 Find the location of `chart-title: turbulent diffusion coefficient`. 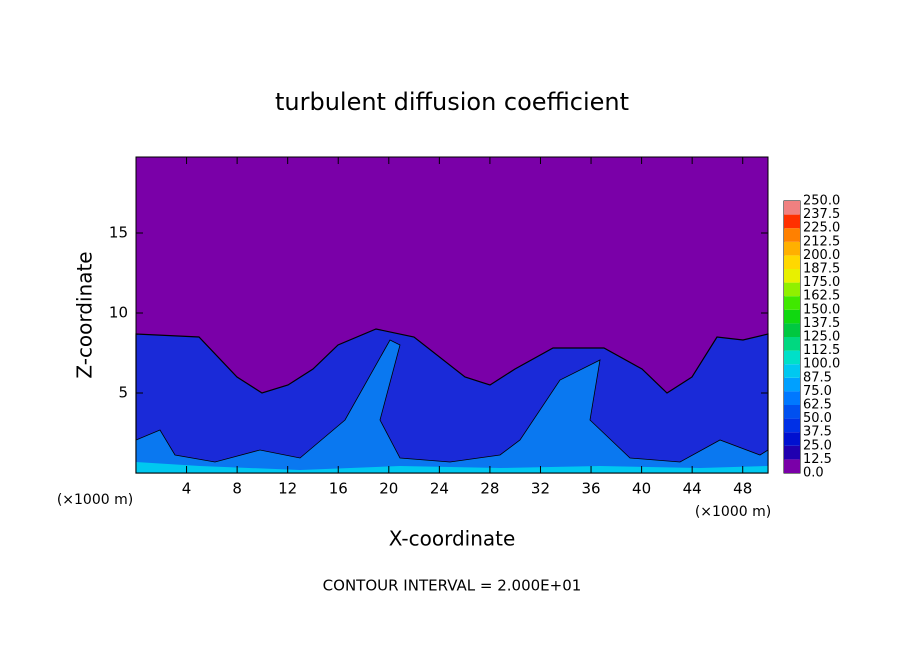

chart-title: turbulent diffusion coefficient is located at coordinates (452, 102).